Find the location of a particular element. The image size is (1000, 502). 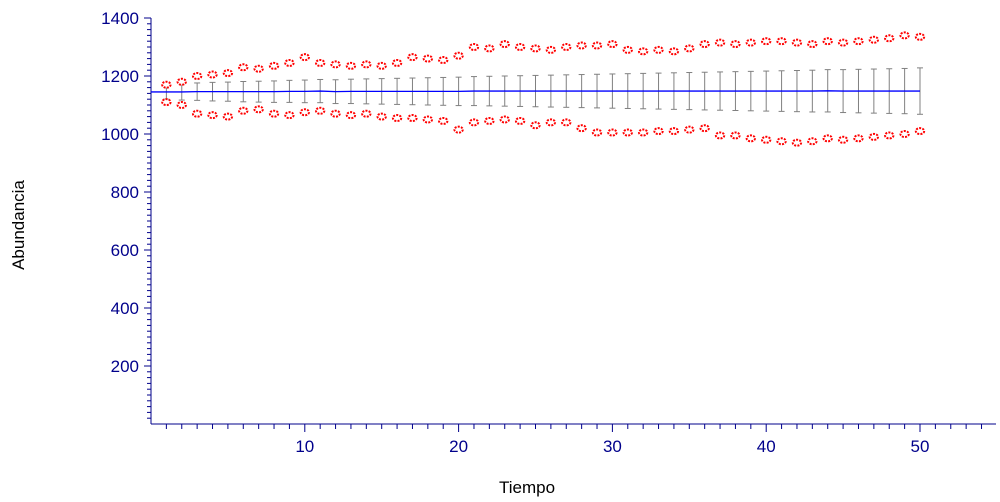

y-ticks: 200 400 600 800 1000 1200 1400 is located at coordinates (126, 214).